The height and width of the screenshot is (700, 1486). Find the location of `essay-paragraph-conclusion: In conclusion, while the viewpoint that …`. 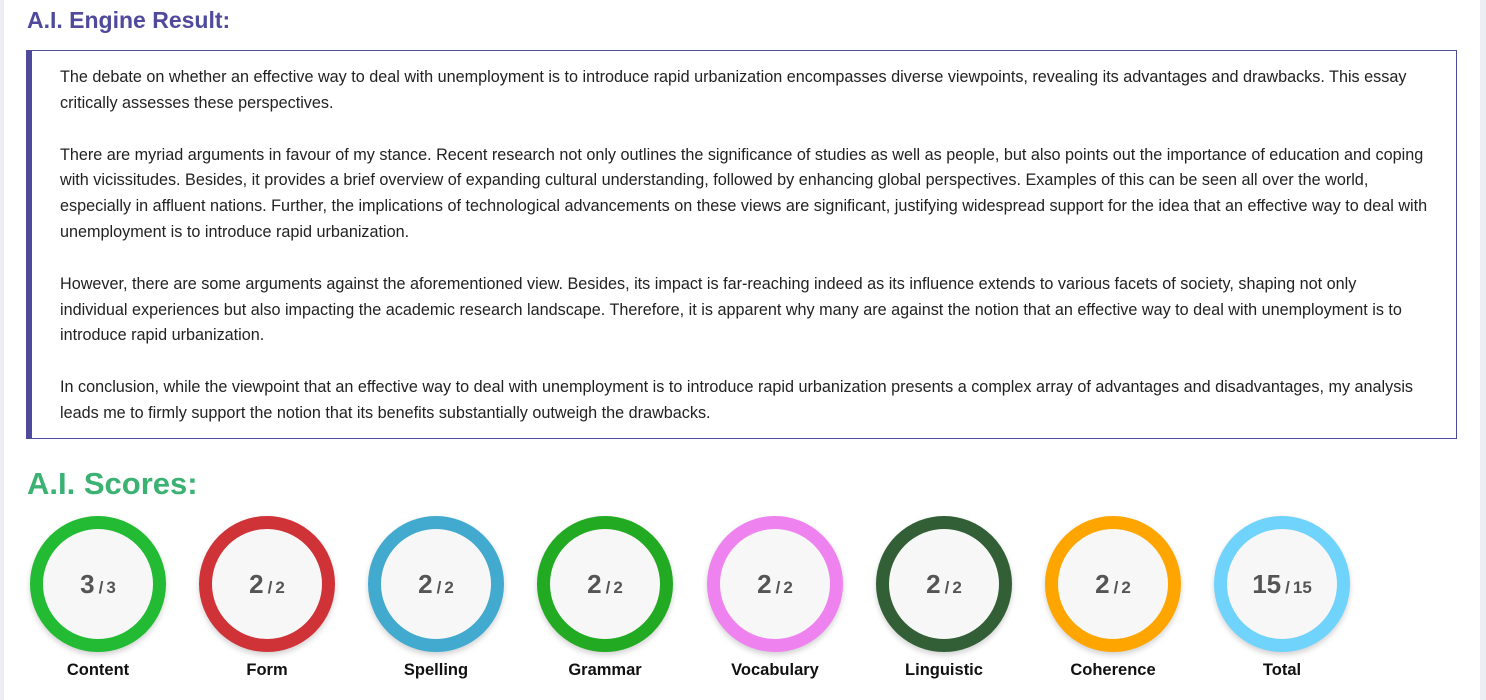

essay-paragraph-conclusion: In conclusion, while the viewpoint that … is located at coordinates (737, 400).